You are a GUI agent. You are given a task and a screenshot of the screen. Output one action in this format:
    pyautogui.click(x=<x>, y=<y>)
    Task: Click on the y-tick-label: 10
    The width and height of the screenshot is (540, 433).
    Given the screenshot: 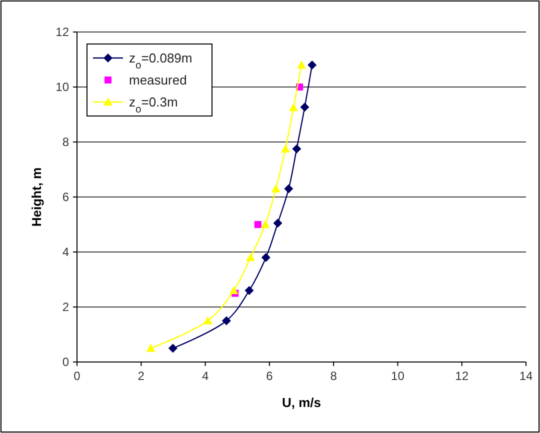 What is the action you would take?
    pyautogui.click(x=63, y=87)
    